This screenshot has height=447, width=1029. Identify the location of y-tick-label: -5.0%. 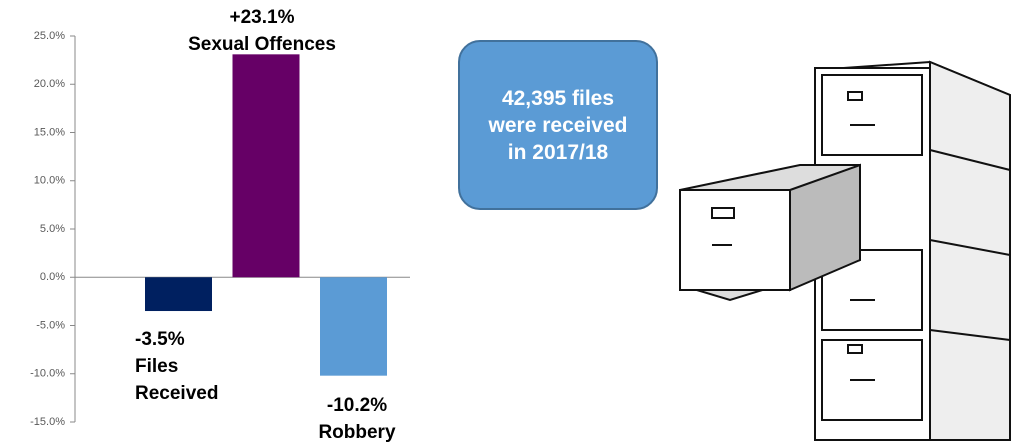
(50, 325).